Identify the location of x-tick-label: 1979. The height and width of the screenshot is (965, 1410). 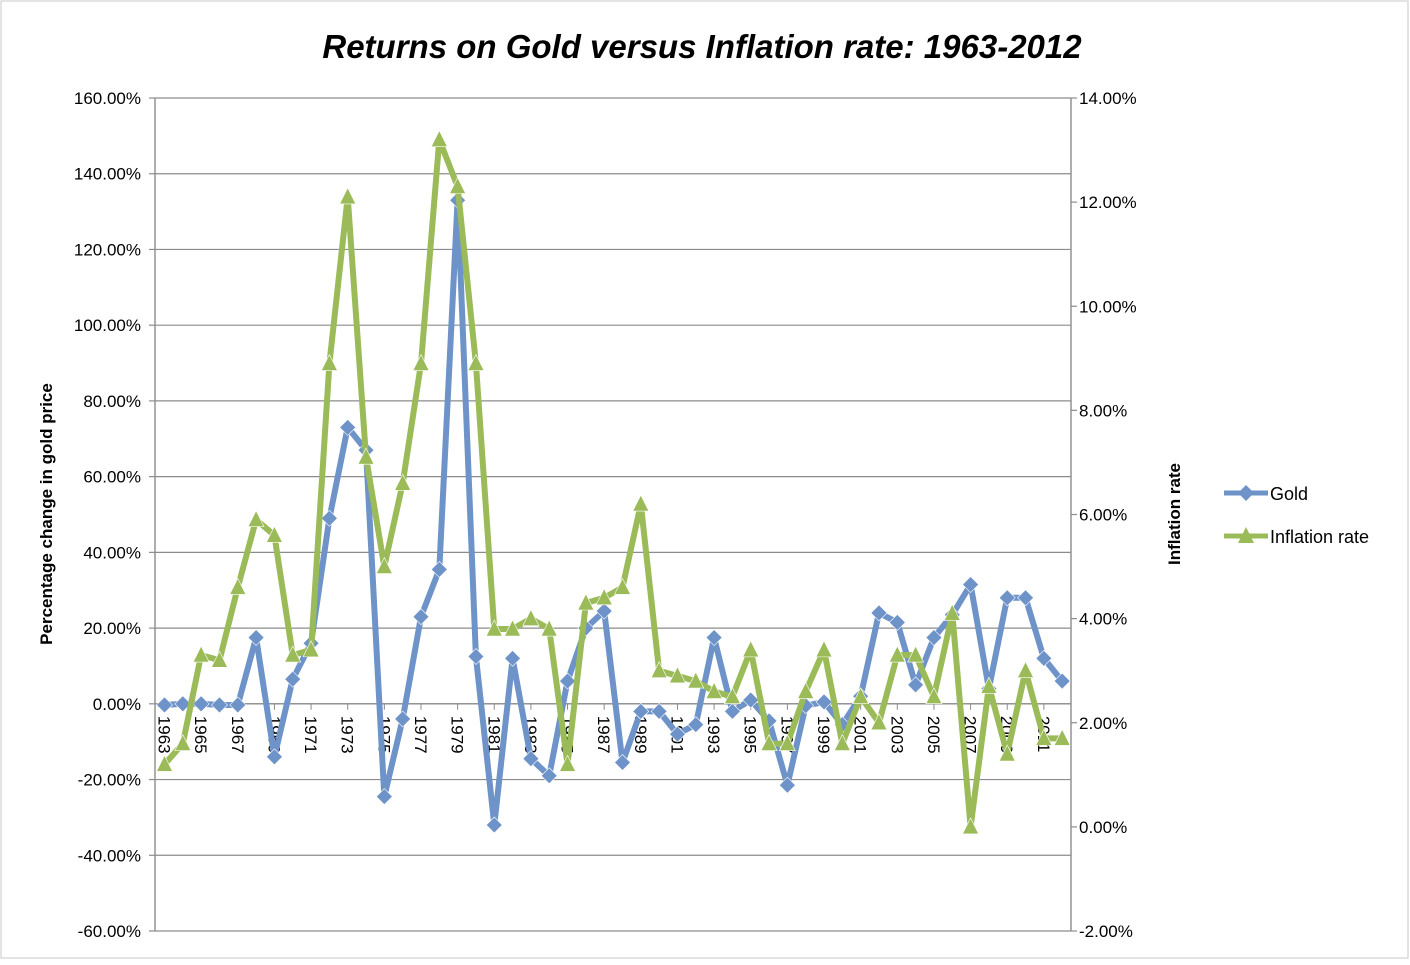
(457, 735).